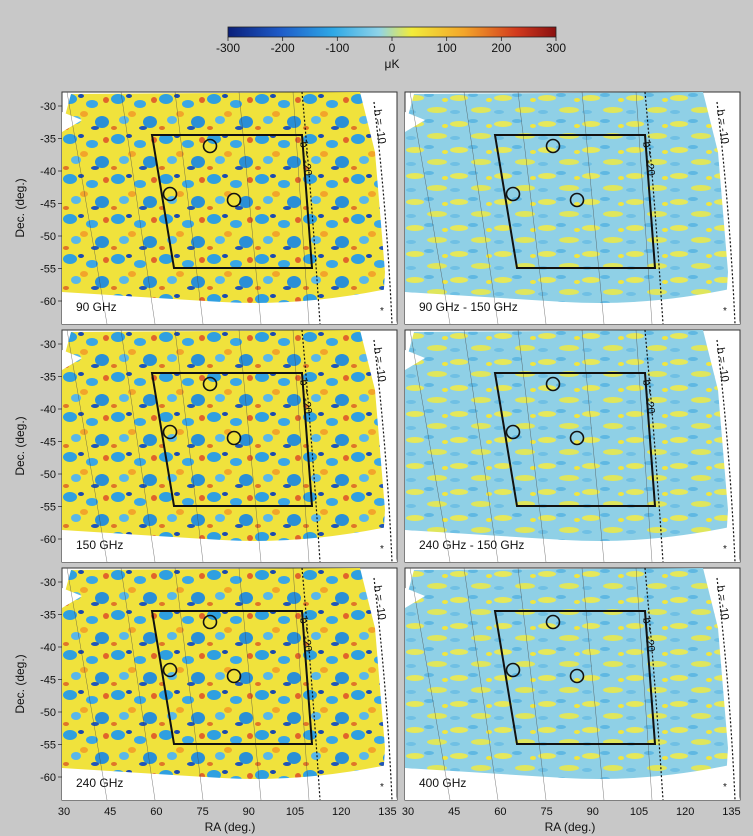 This screenshot has height=836, width=753. Describe the element at coordinates (442, 783) in the screenshot. I see `panel-label: 400 GHz` at that location.